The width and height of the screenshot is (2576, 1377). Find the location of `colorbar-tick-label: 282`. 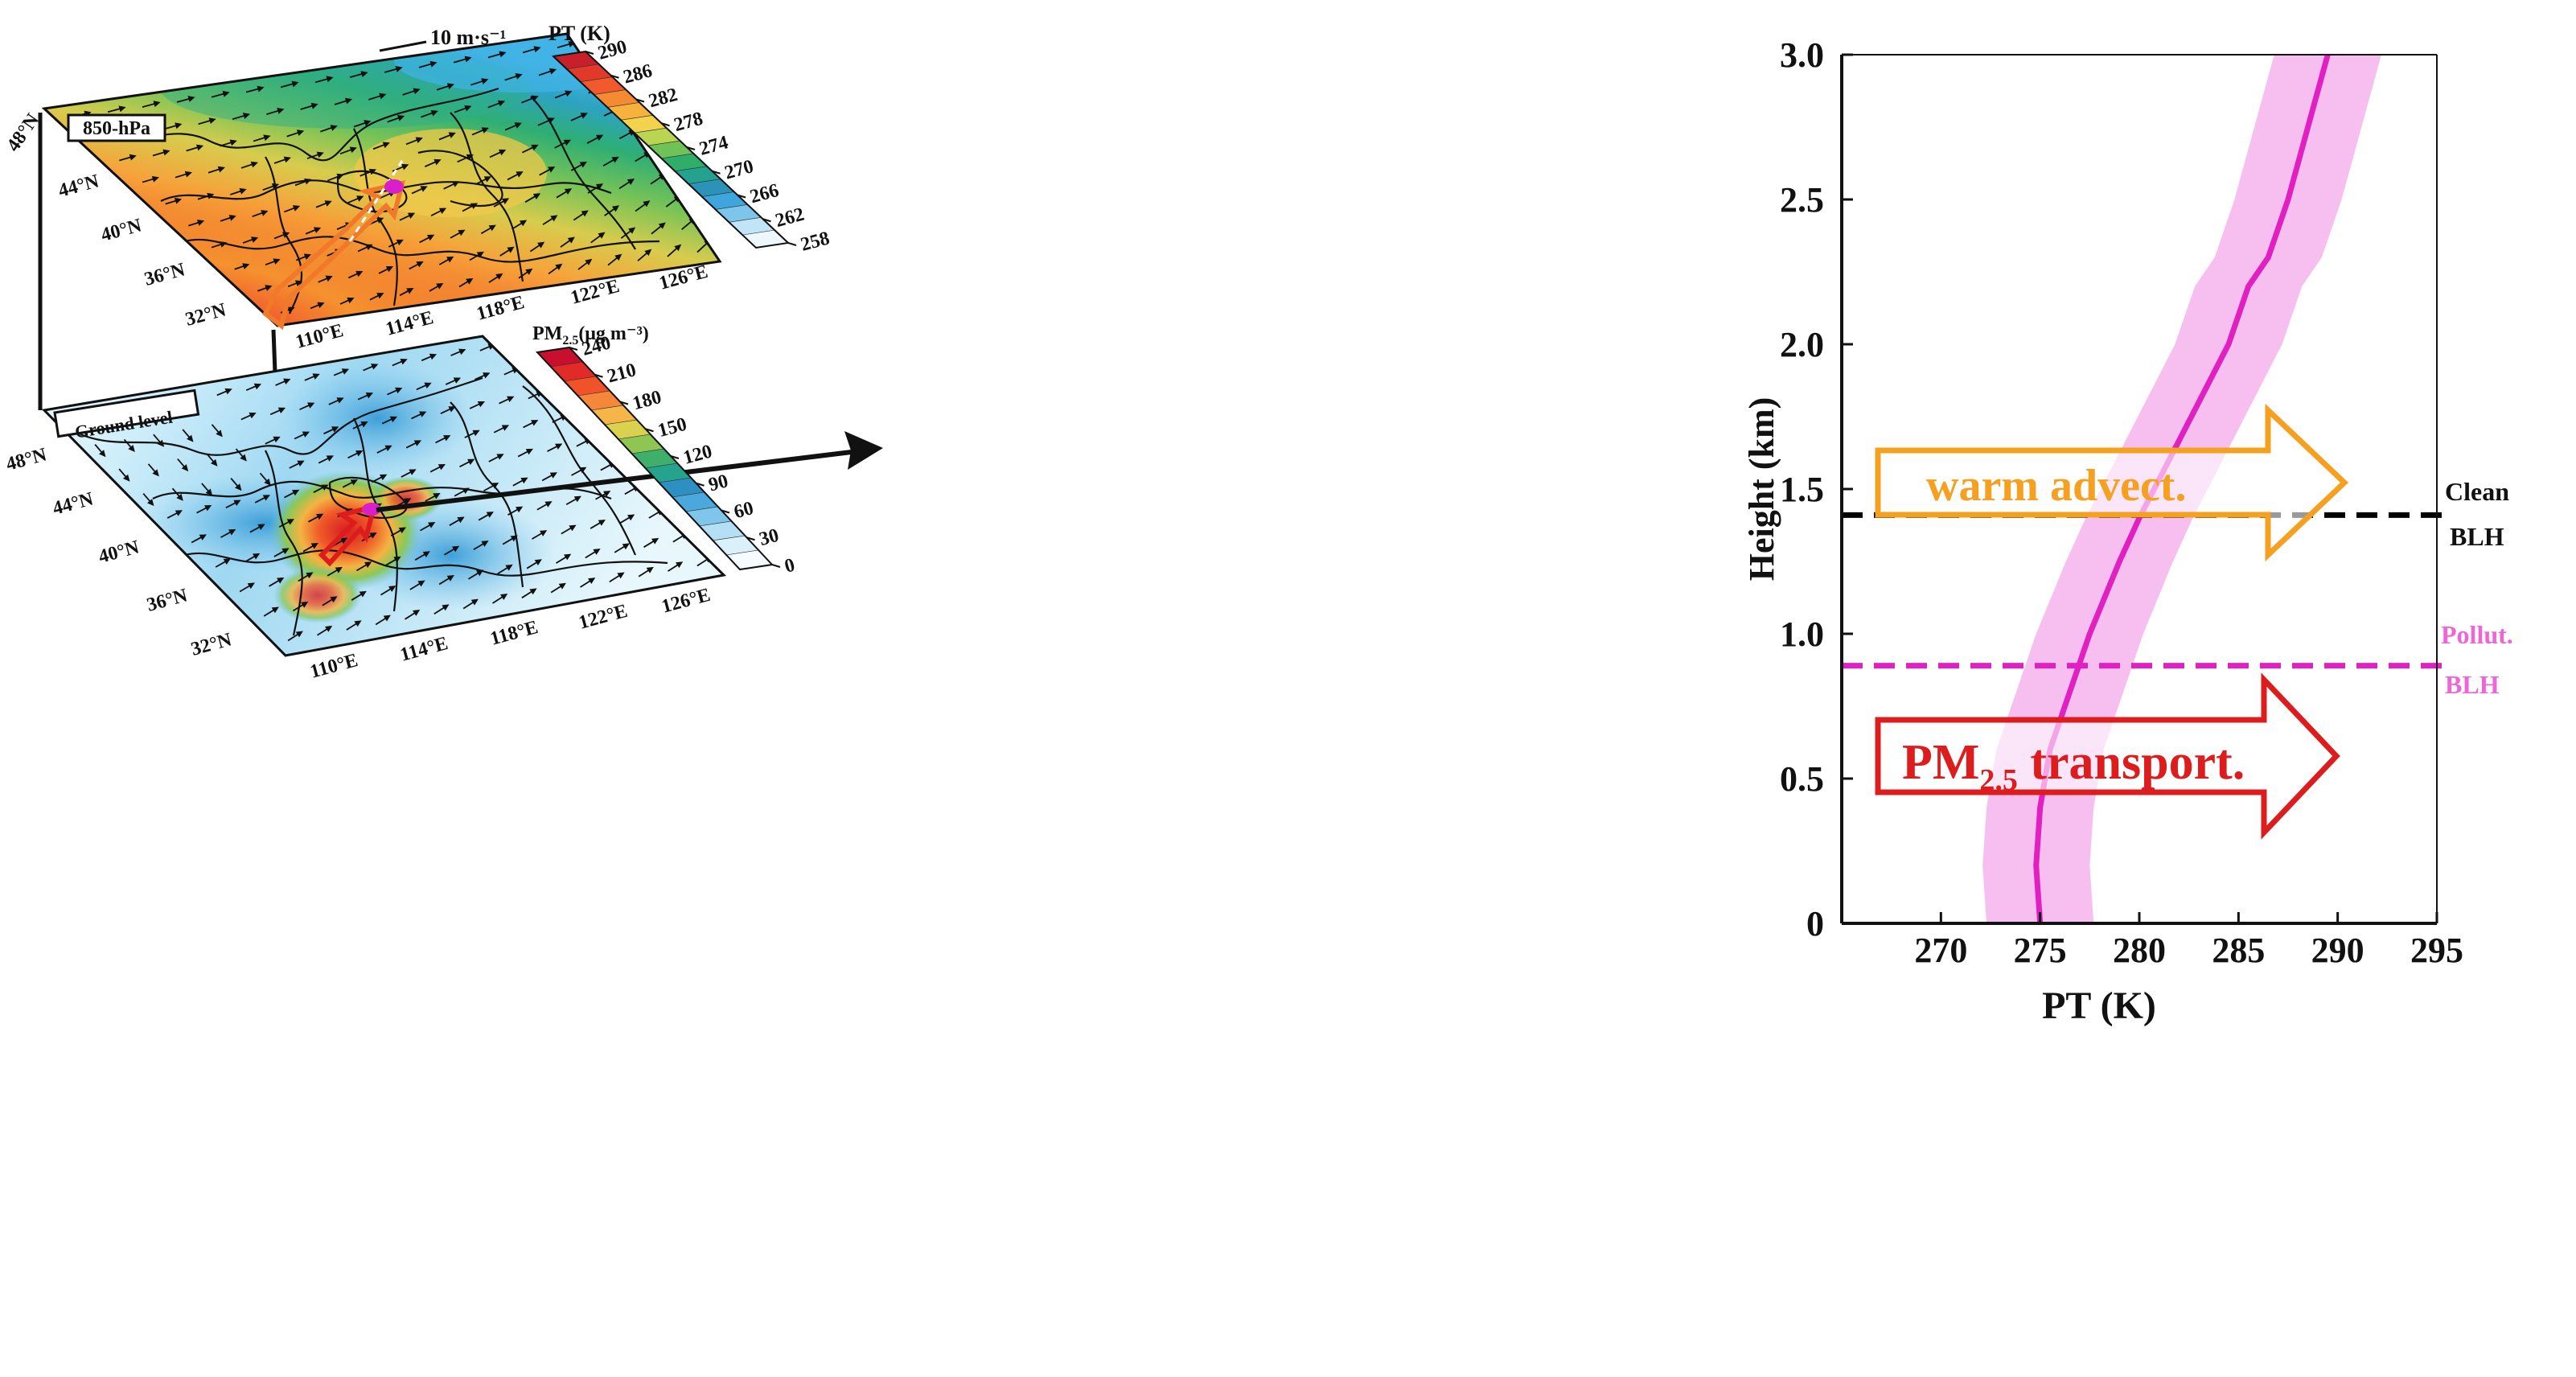

colorbar-tick-label: 282 is located at coordinates (663, 98).